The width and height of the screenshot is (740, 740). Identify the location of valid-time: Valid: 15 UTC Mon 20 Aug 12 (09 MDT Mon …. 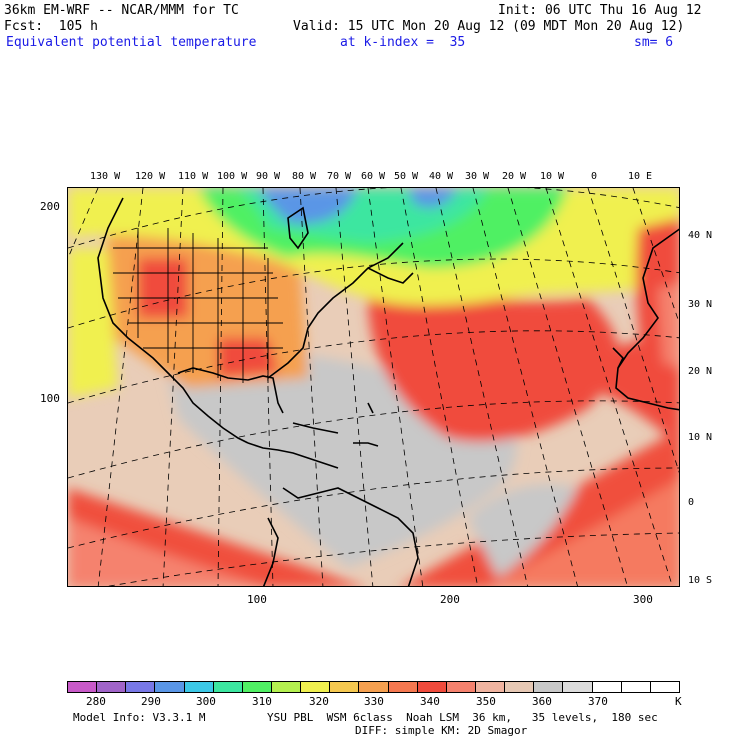
(489, 26).